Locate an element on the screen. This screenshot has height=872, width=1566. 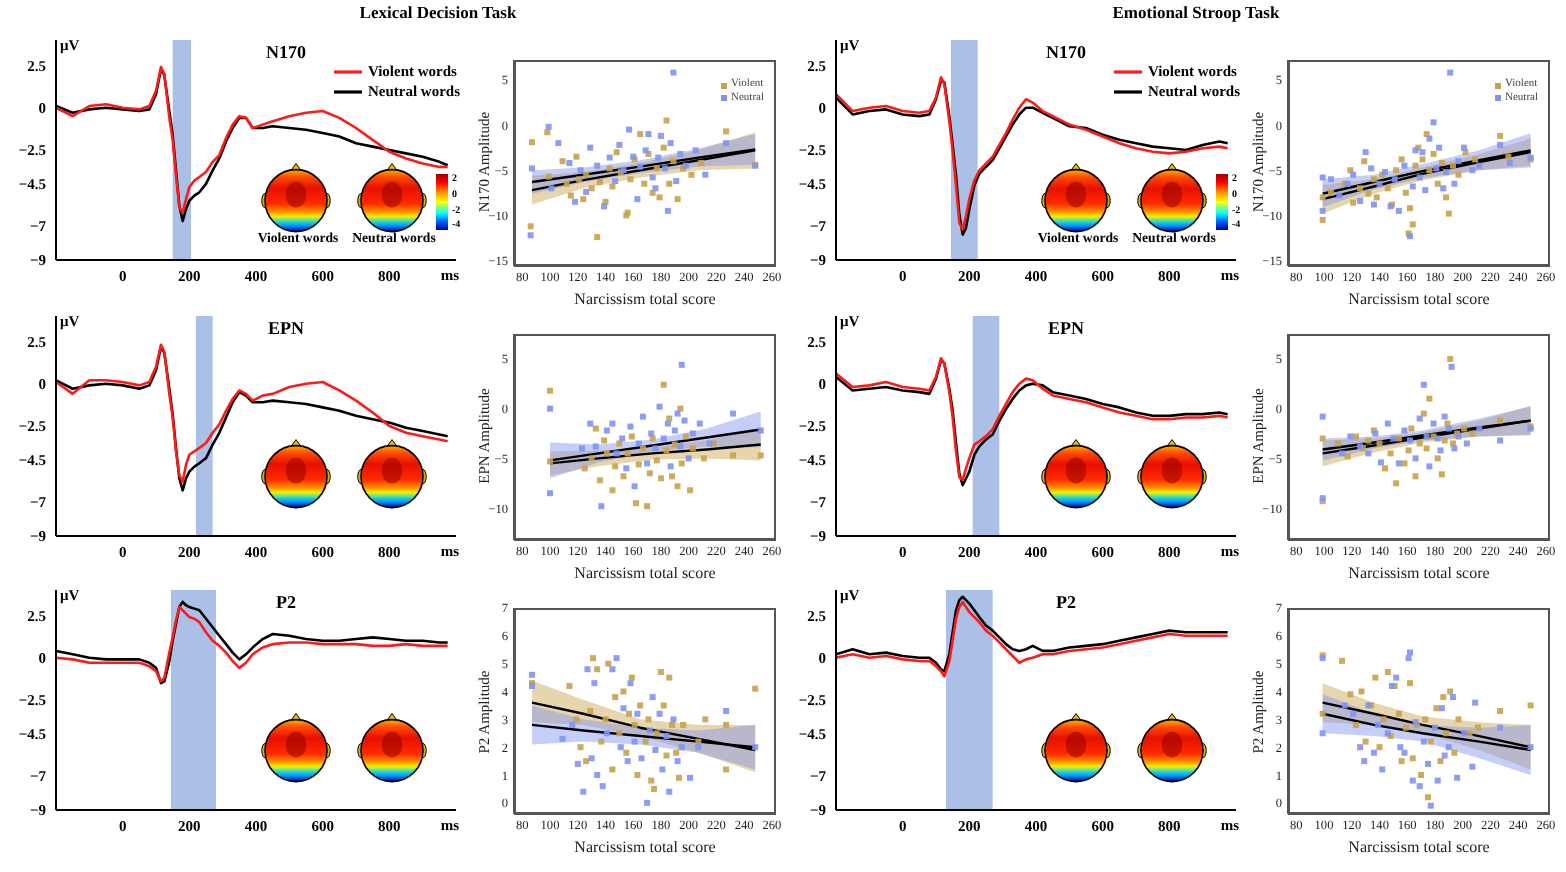
text: Emotional Stroop Task is located at coordinates (1196, 12).